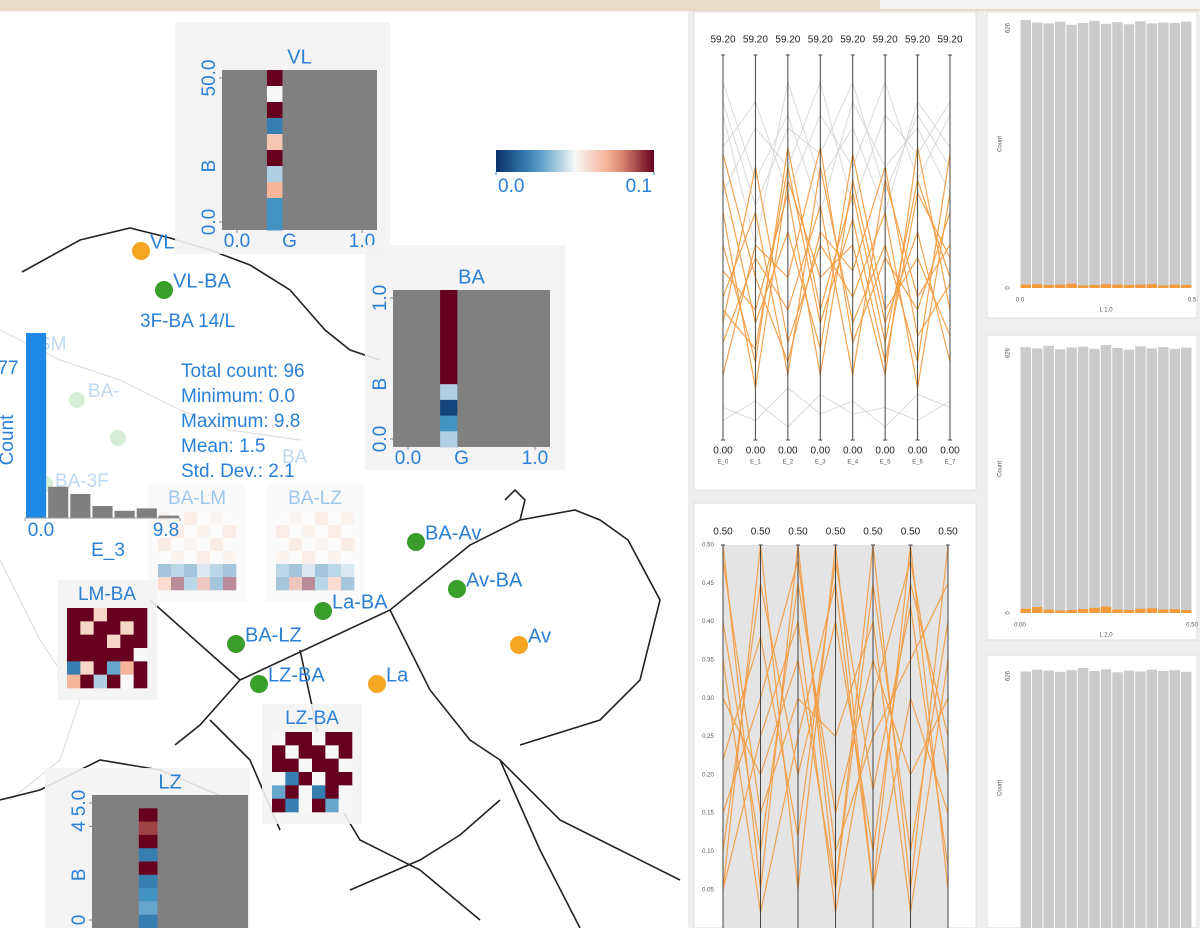 The width and height of the screenshot is (1200, 928). I want to click on y-tick-label: 0.30, so click(708, 699).